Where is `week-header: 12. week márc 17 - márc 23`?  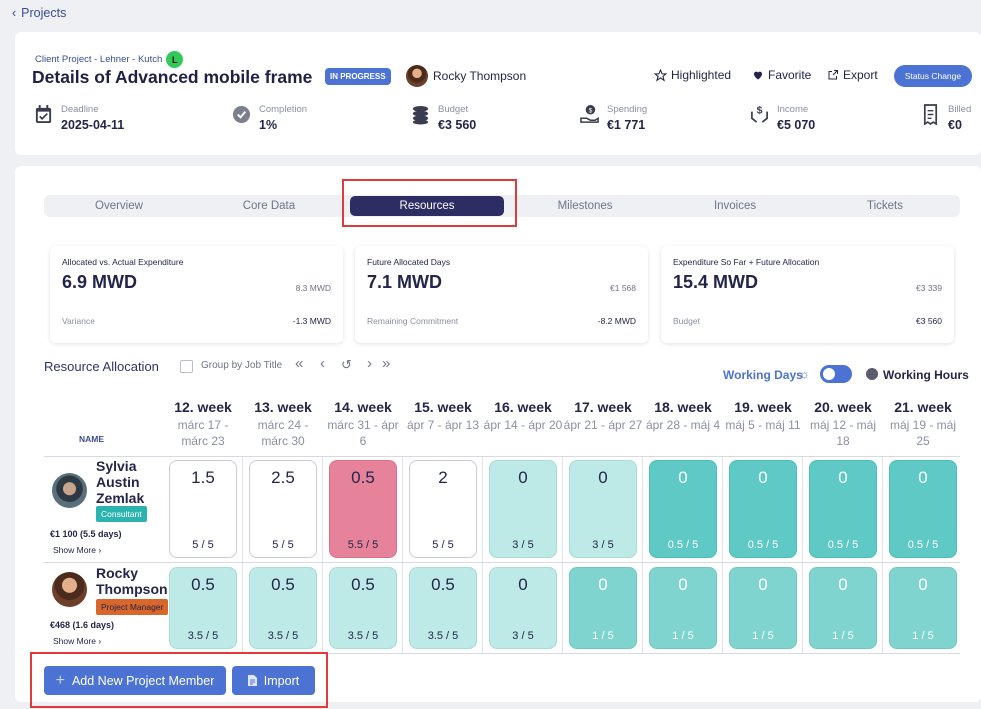 week-header: 12. week márc 17 - márc 23 is located at coordinates (203, 424).